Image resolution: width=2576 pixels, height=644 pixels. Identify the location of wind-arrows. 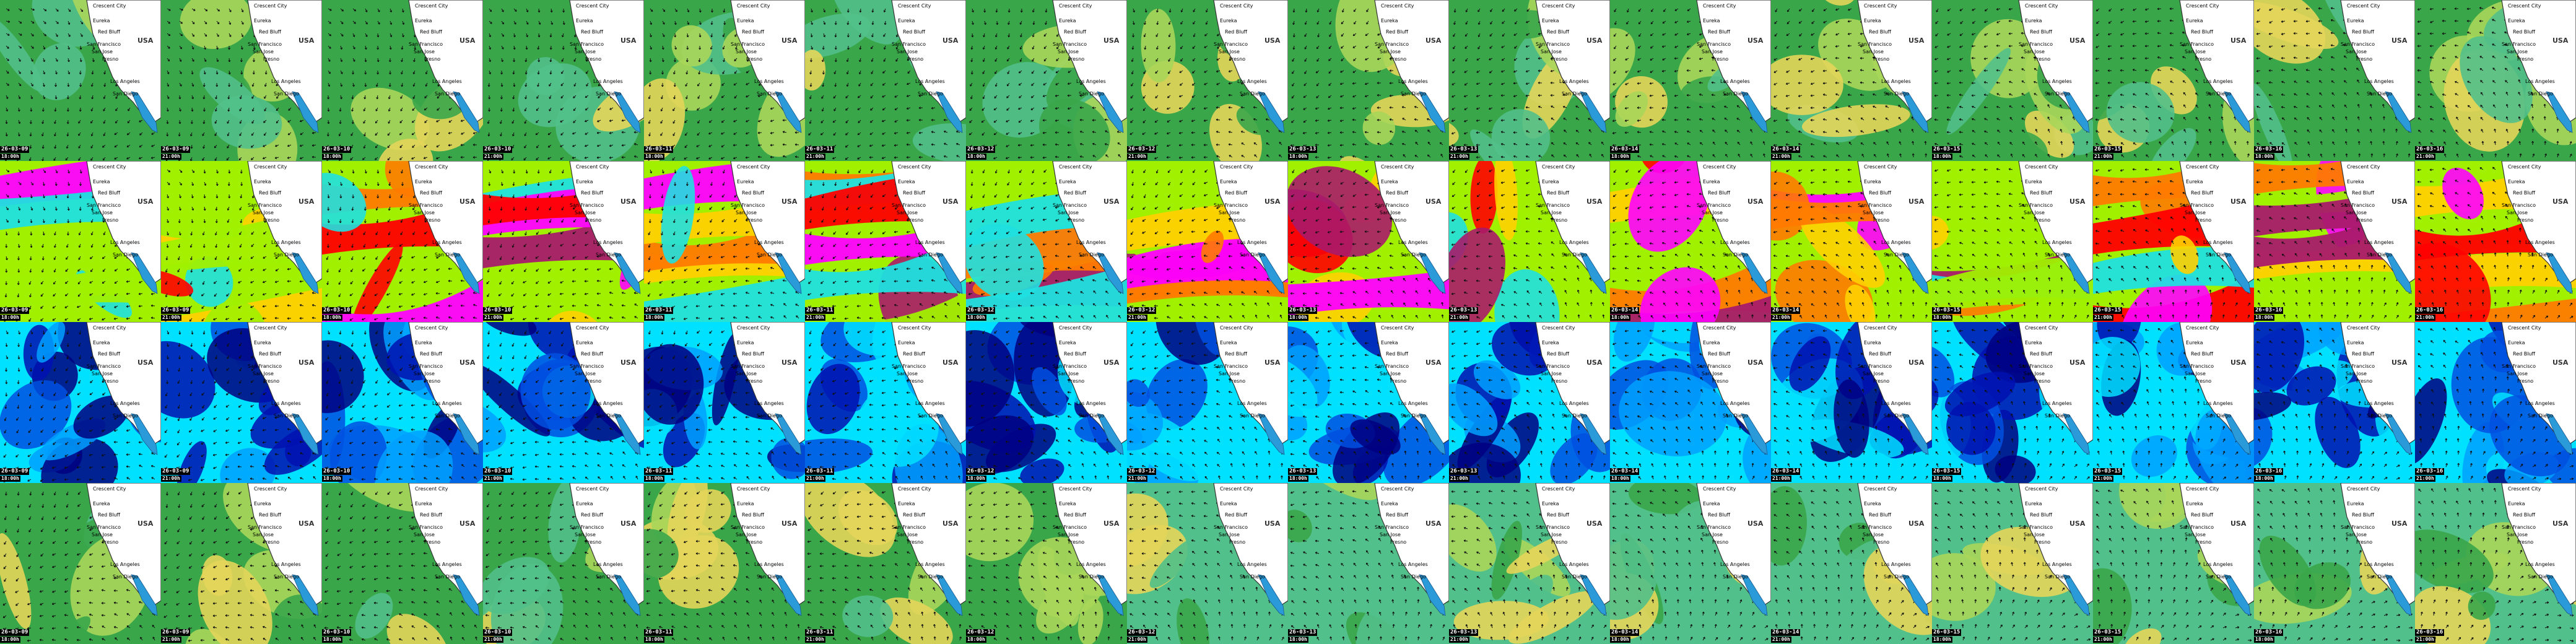
(401, 84).